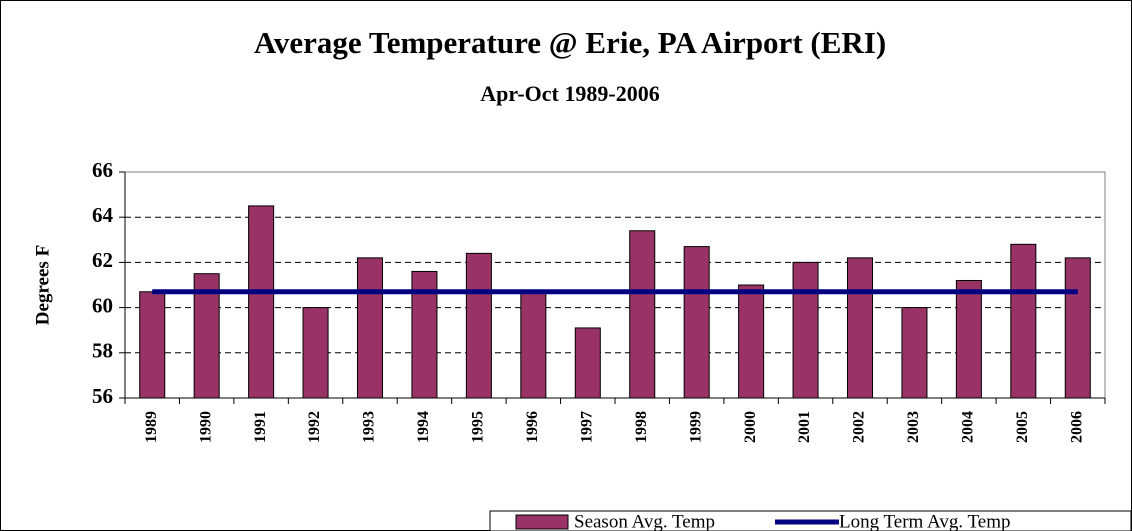 The width and height of the screenshot is (1132, 531). I want to click on x-tick-label: 1990, so click(205, 427).